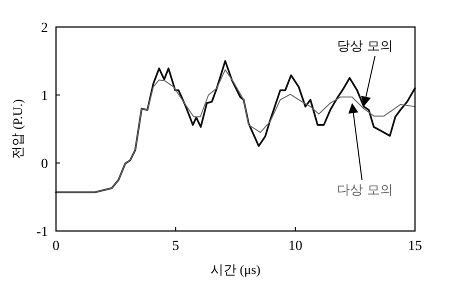 This screenshot has height=283, width=450. What do you see at coordinates (44, 164) in the screenshot?
I see `y-tick-label: 0` at bounding box center [44, 164].